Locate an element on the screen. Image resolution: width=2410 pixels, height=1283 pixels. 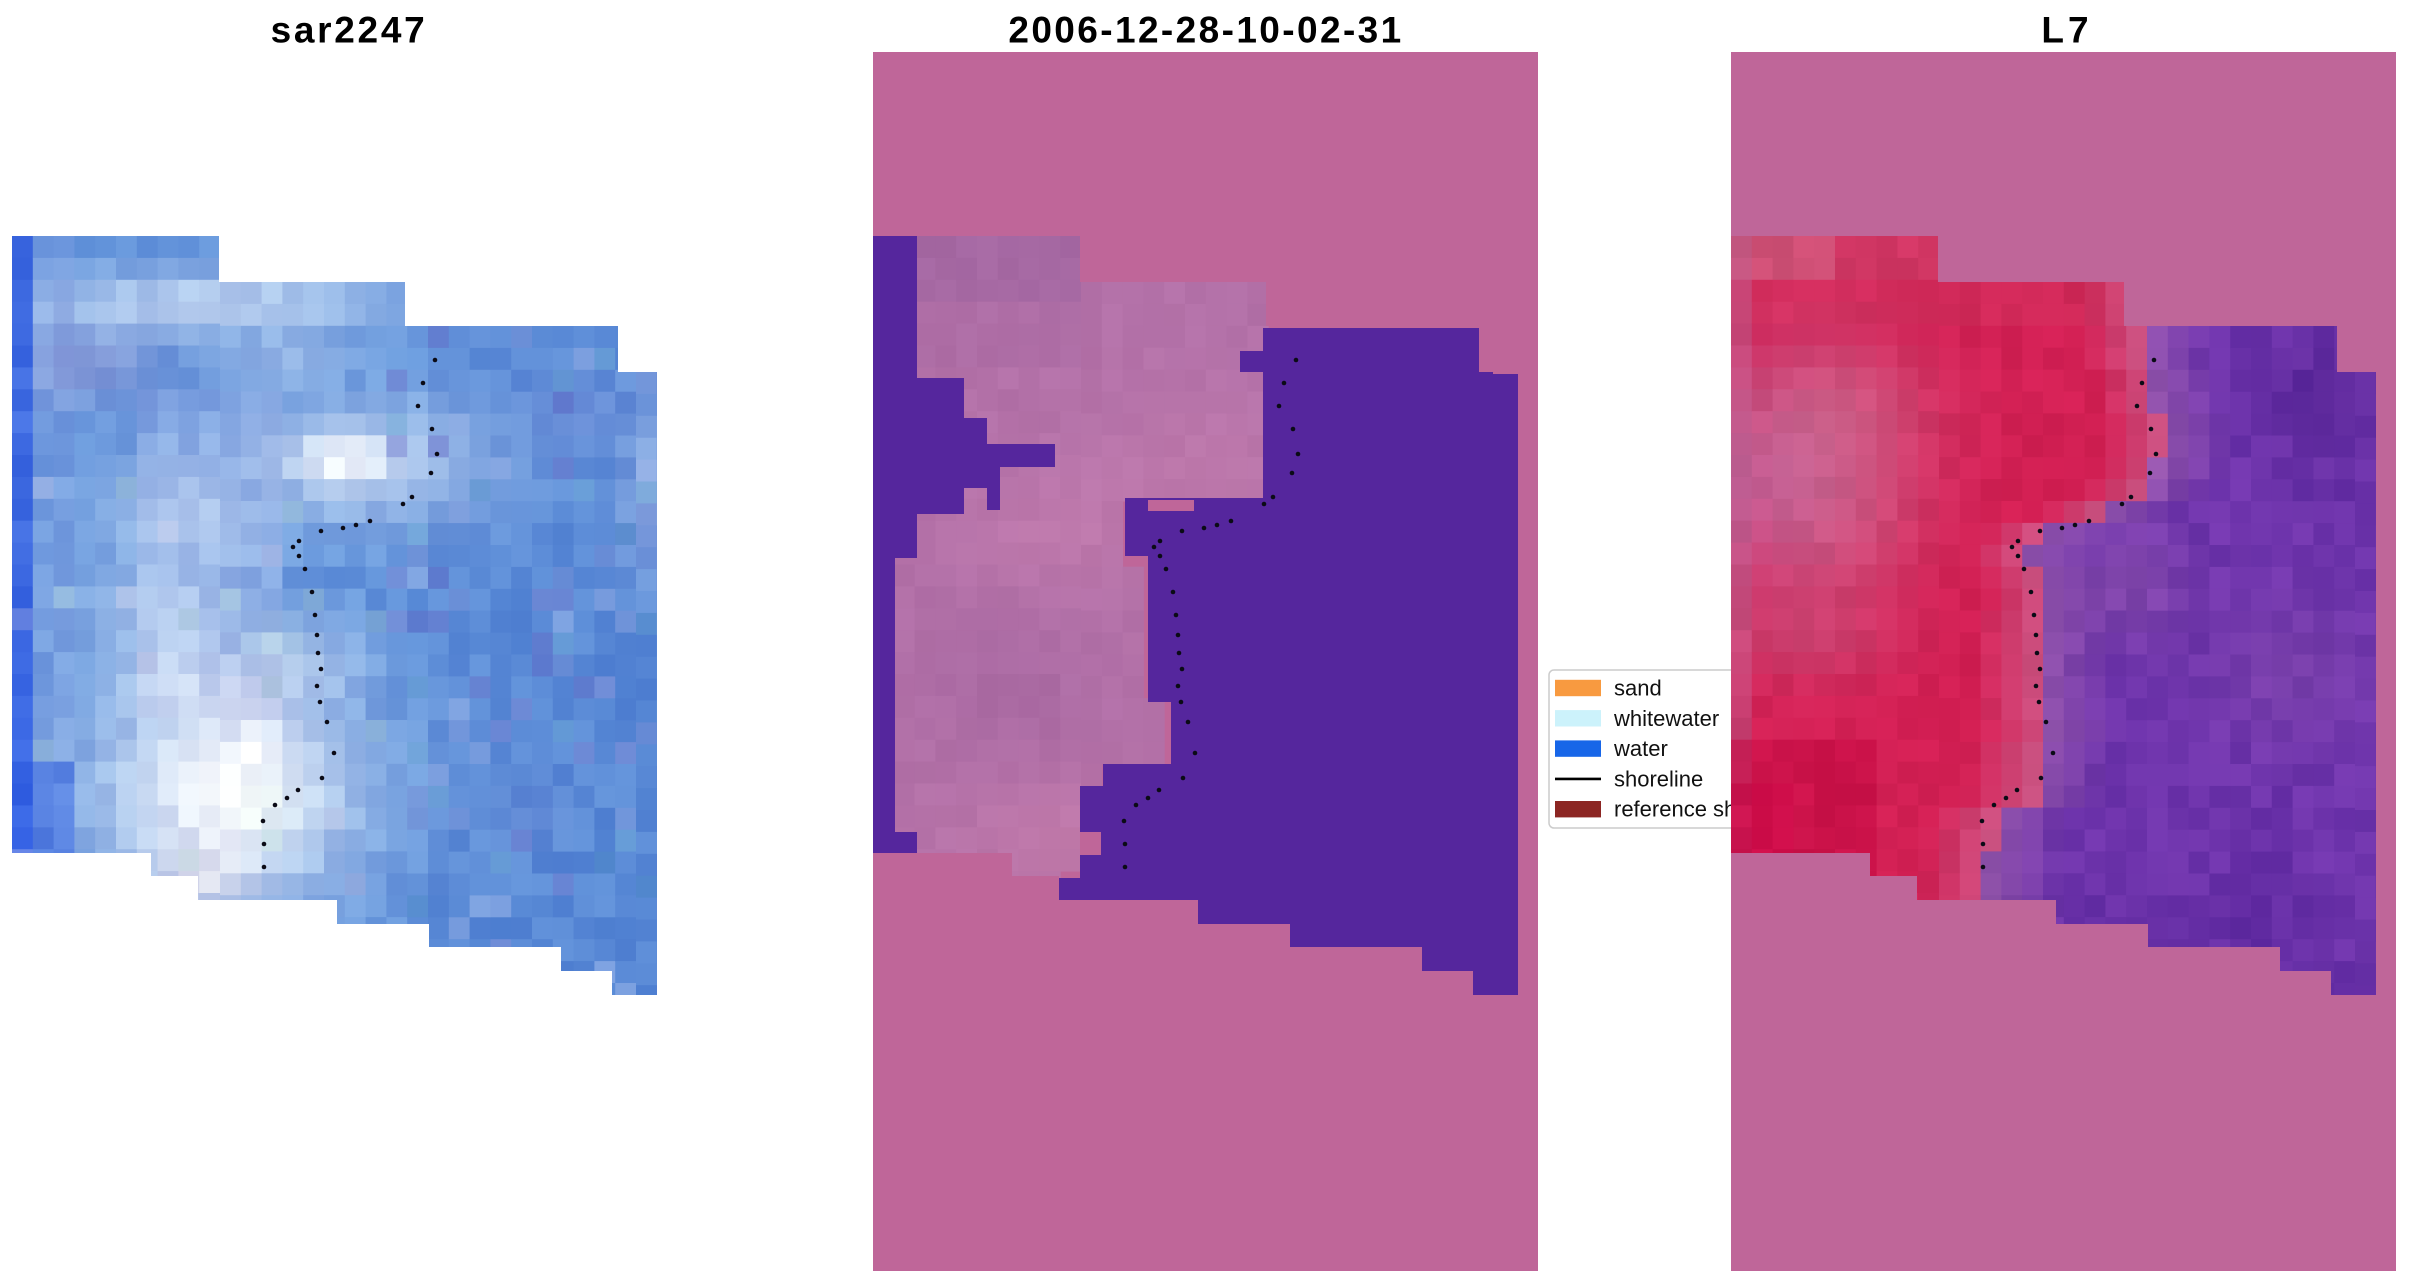
svg-text: L7 is located at coordinates (2066, 30).